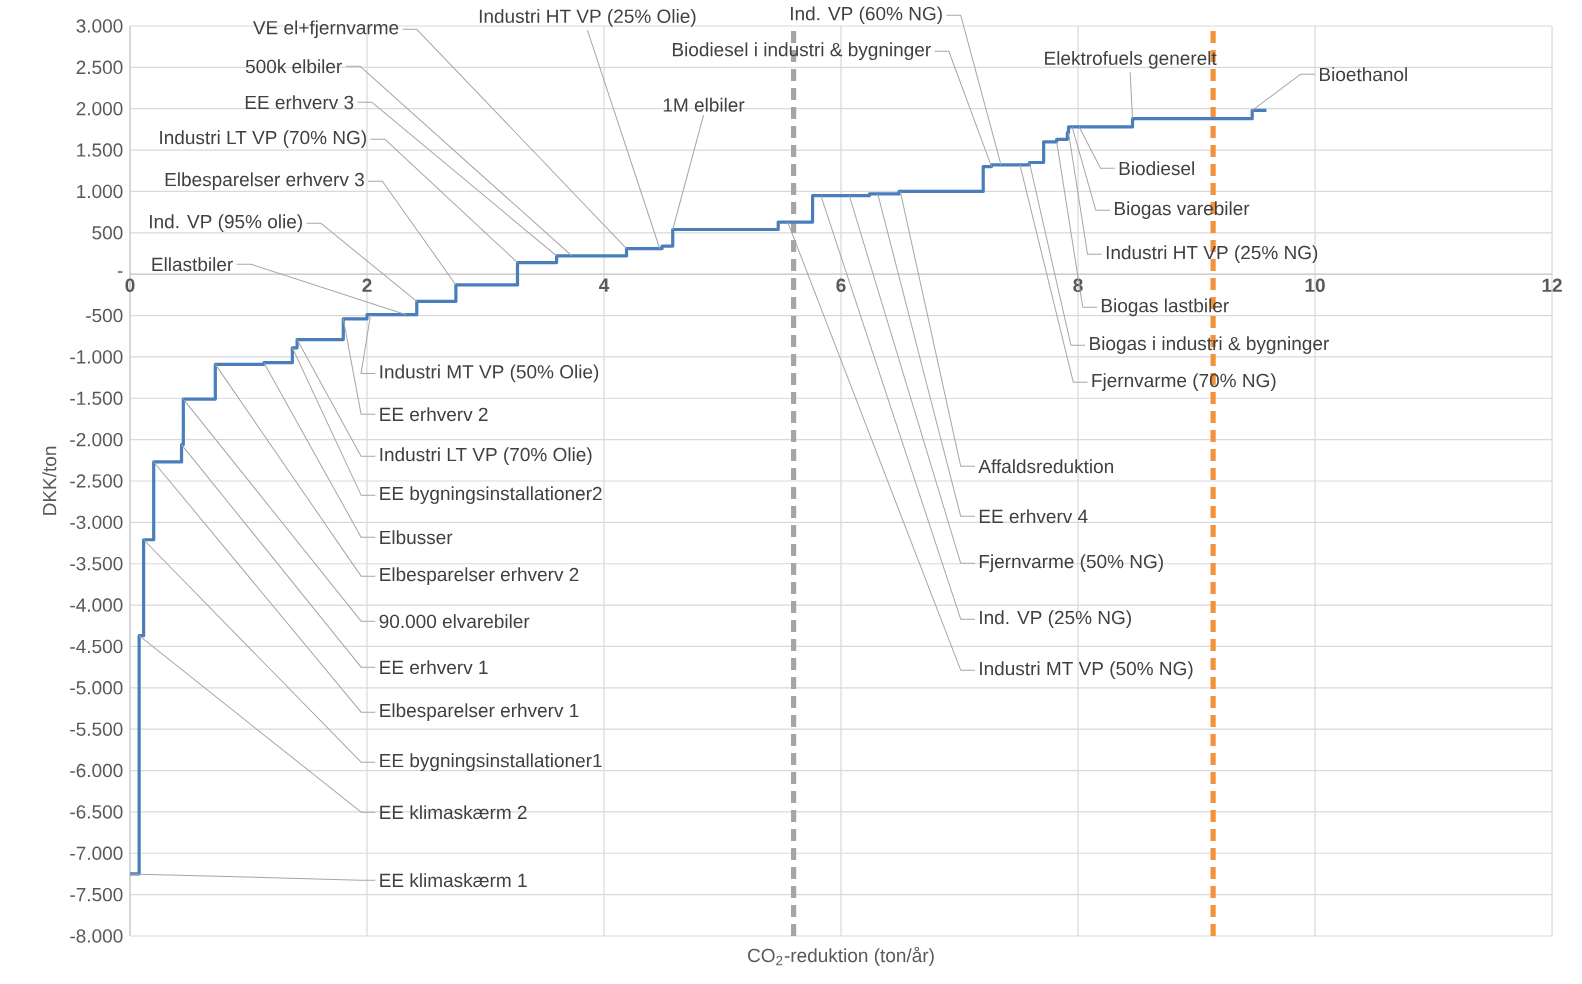 The image size is (1582, 984). What do you see at coordinates (293, 66) in the screenshot?
I see `annotation: 500k elbiler` at bounding box center [293, 66].